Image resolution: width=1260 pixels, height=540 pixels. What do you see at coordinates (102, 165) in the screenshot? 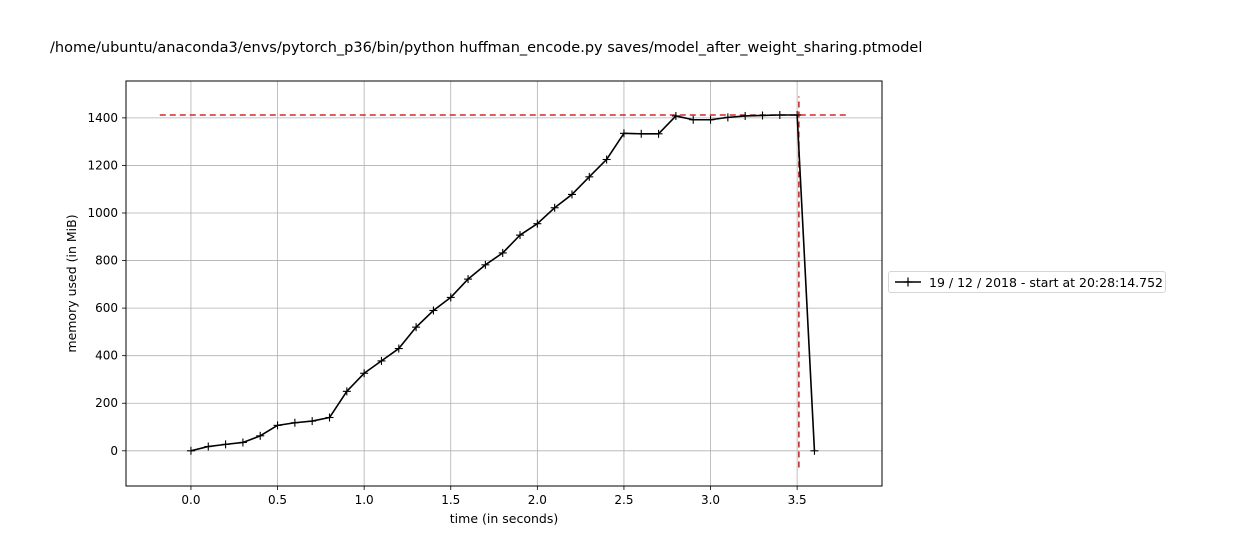
I see `y-tick-label: 1200` at bounding box center [102, 165].